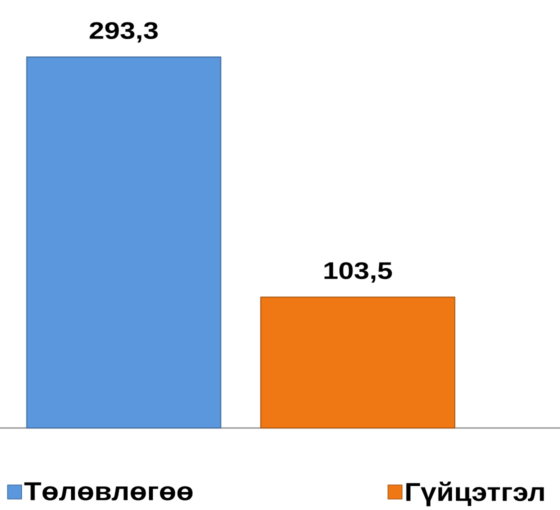 The image size is (560, 510). I want to click on legend-label: Төлөвлөгөө, so click(108, 491).